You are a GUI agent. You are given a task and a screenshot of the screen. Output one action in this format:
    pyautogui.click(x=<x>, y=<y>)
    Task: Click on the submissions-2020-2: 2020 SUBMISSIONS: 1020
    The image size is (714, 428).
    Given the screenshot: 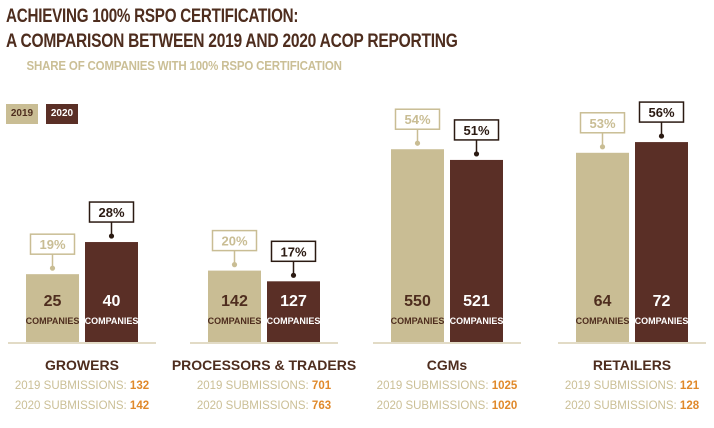 What is the action you would take?
    pyautogui.click(x=447, y=406)
    